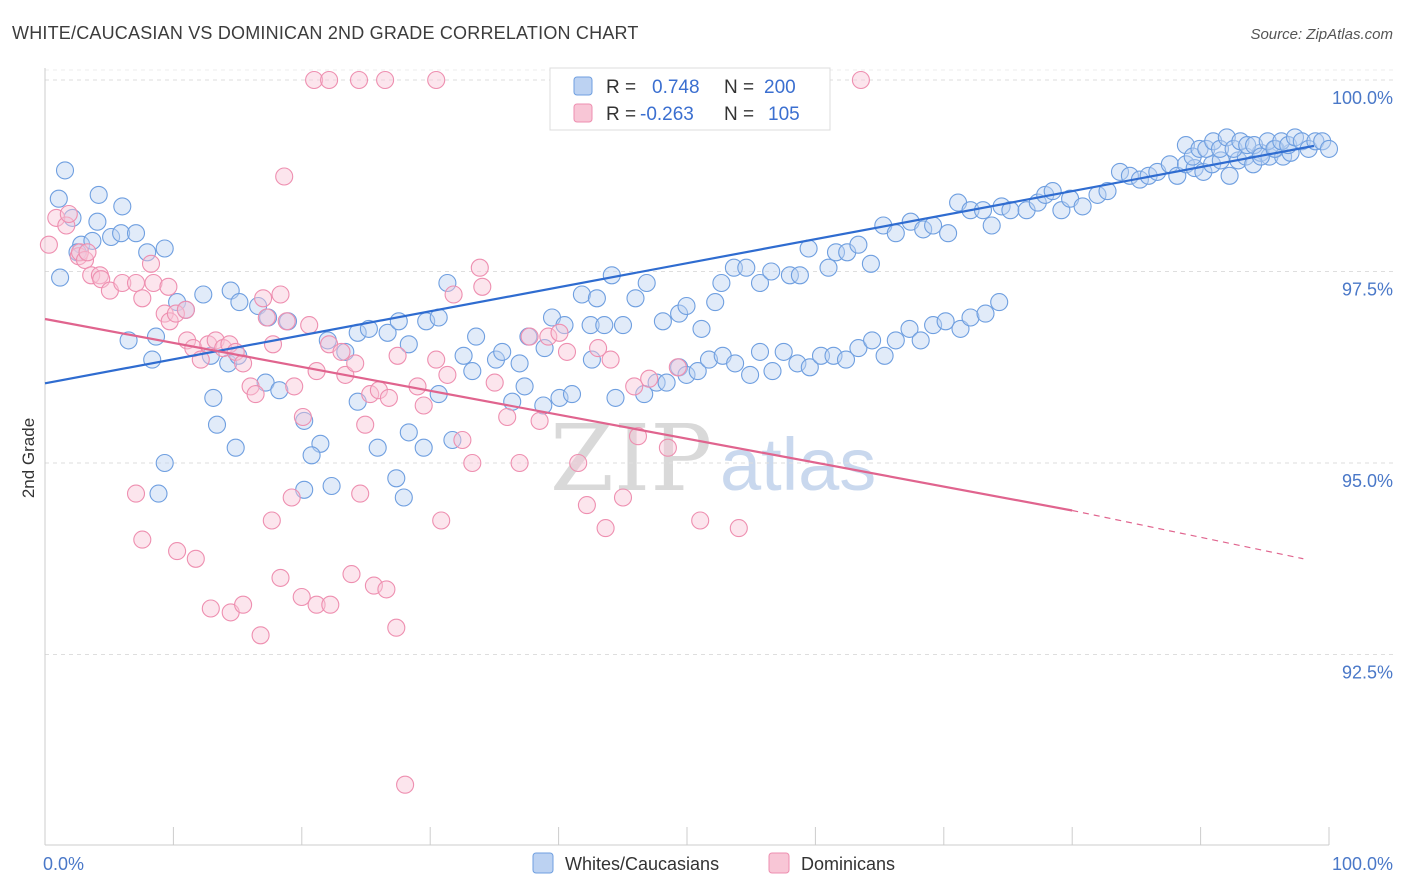 The width and height of the screenshot is (1406, 892). I want to click on legend-n-value-dominicans: 105, so click(784, 114).